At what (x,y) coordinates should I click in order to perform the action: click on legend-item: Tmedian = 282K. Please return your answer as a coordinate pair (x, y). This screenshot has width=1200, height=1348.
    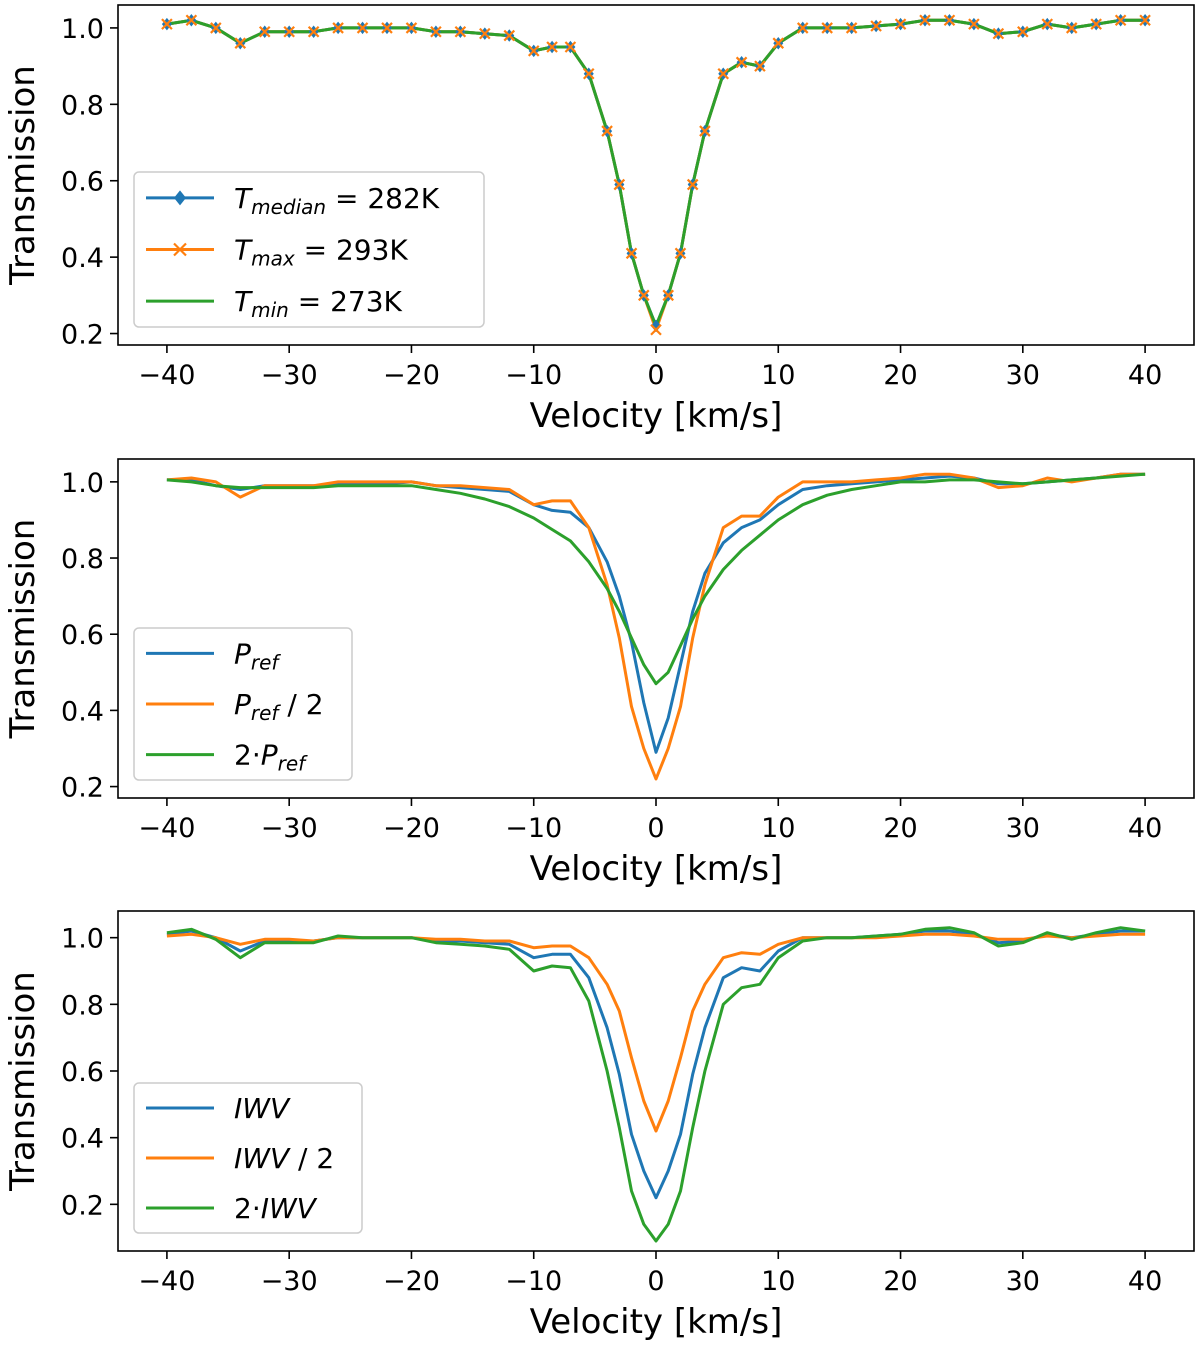
    Looking at the image, I should click on (293, 200).